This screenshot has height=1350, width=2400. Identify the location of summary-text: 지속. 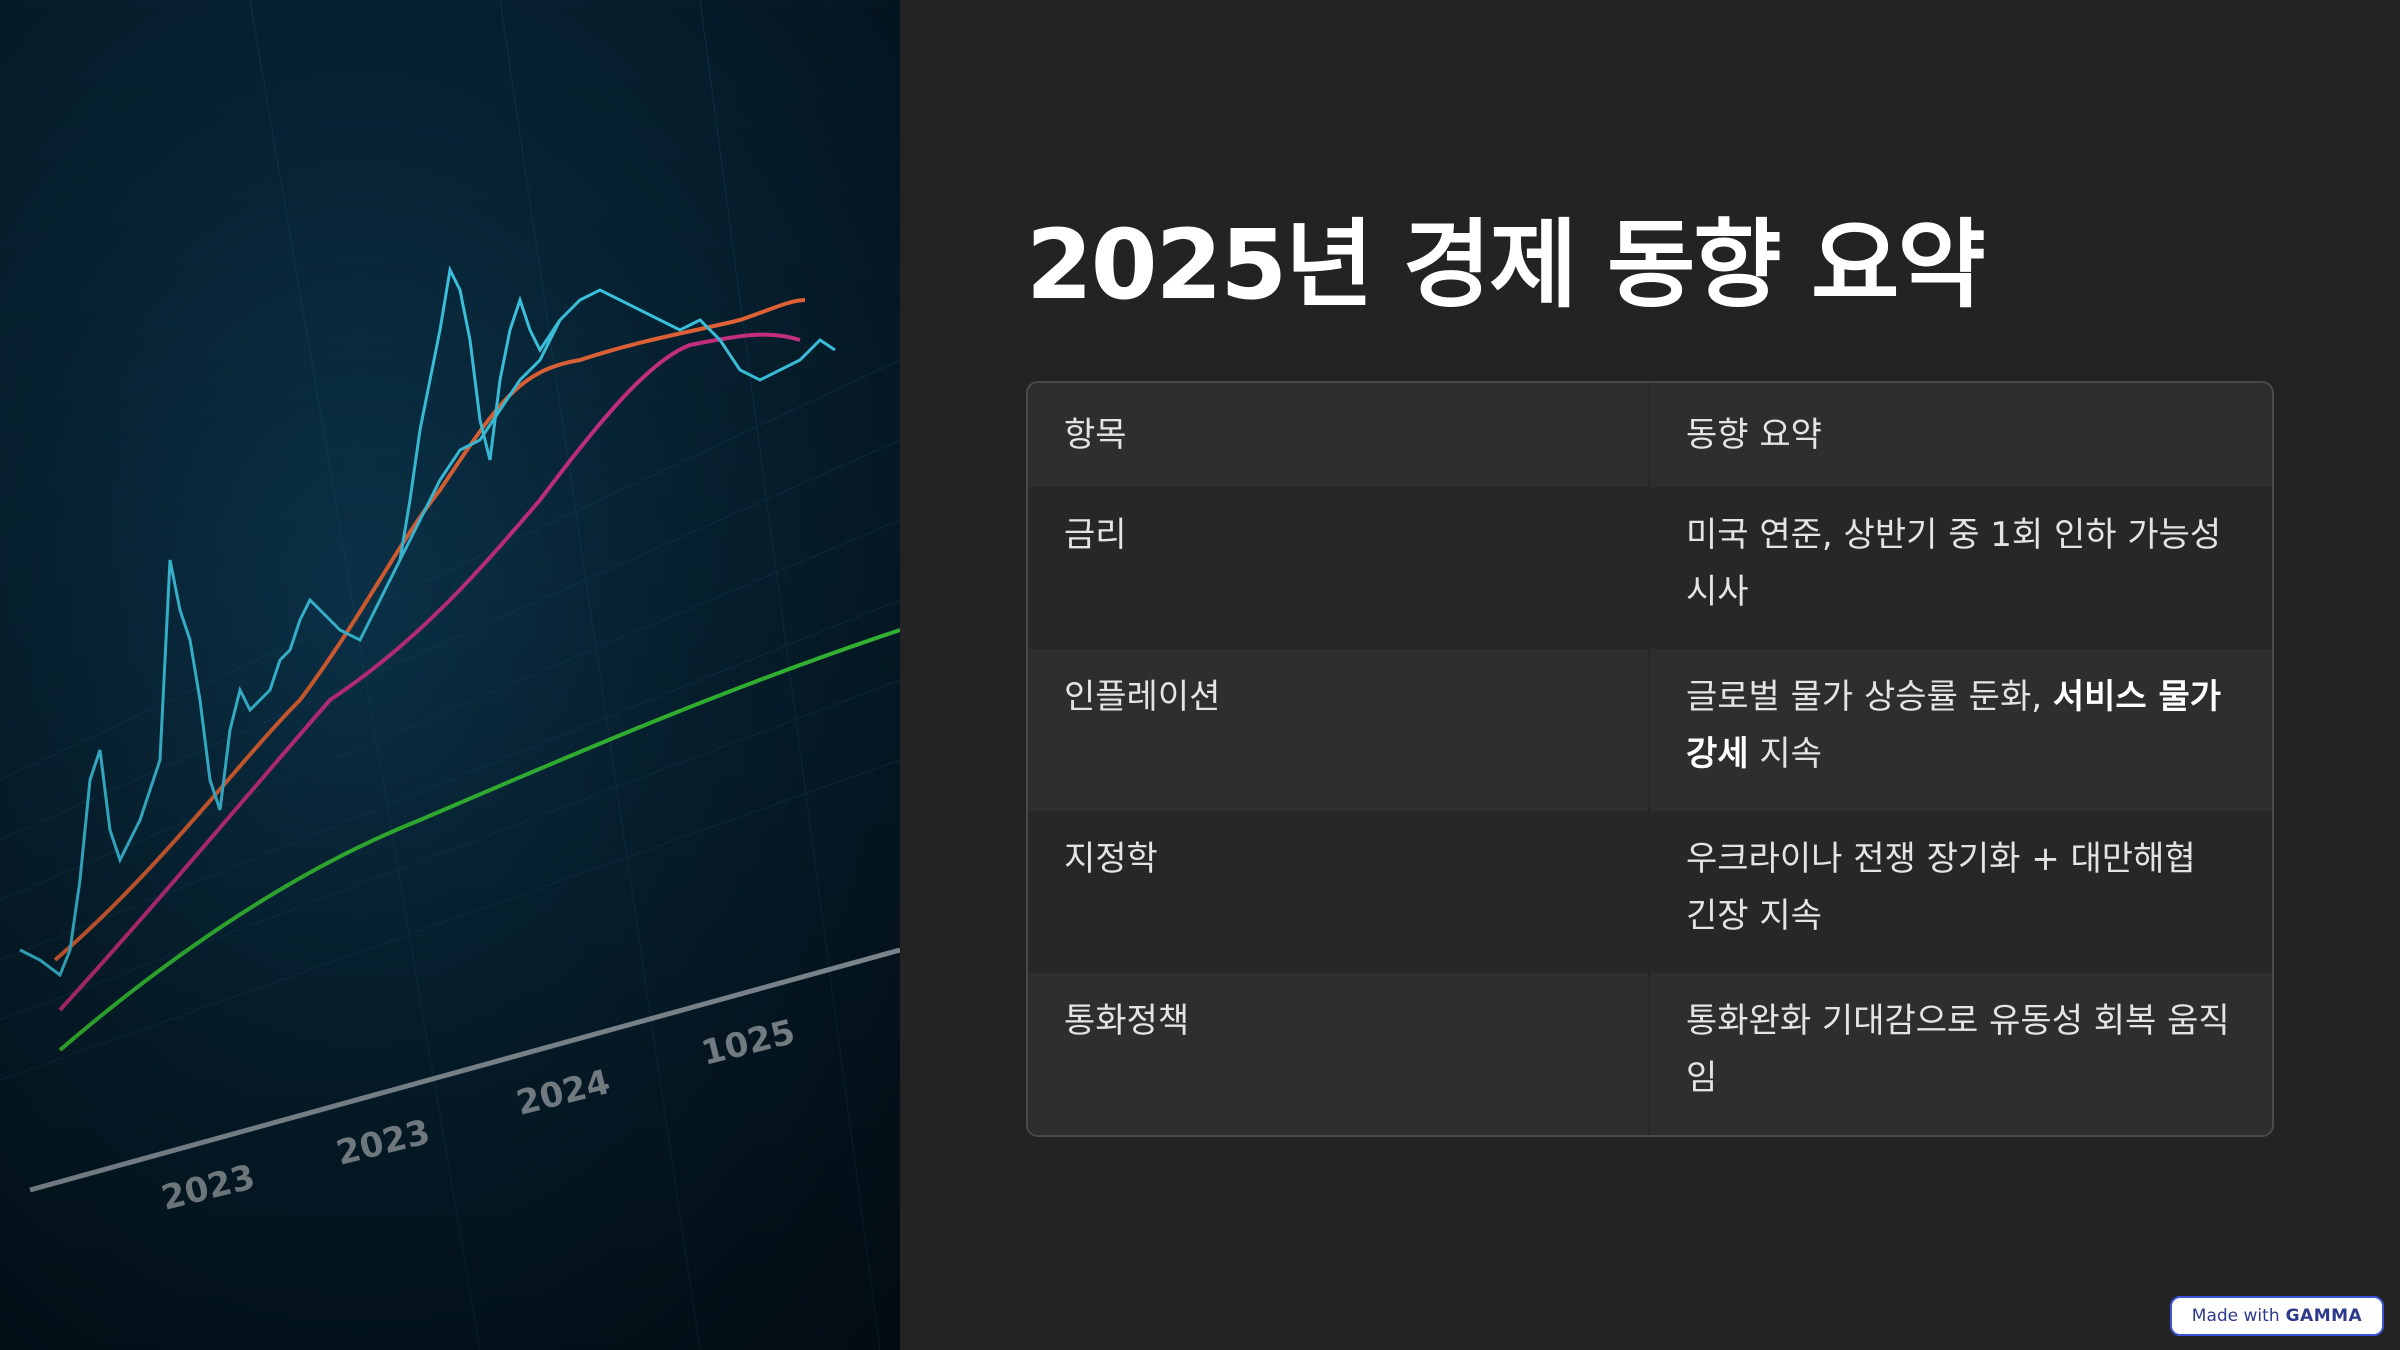
(1785, 754).